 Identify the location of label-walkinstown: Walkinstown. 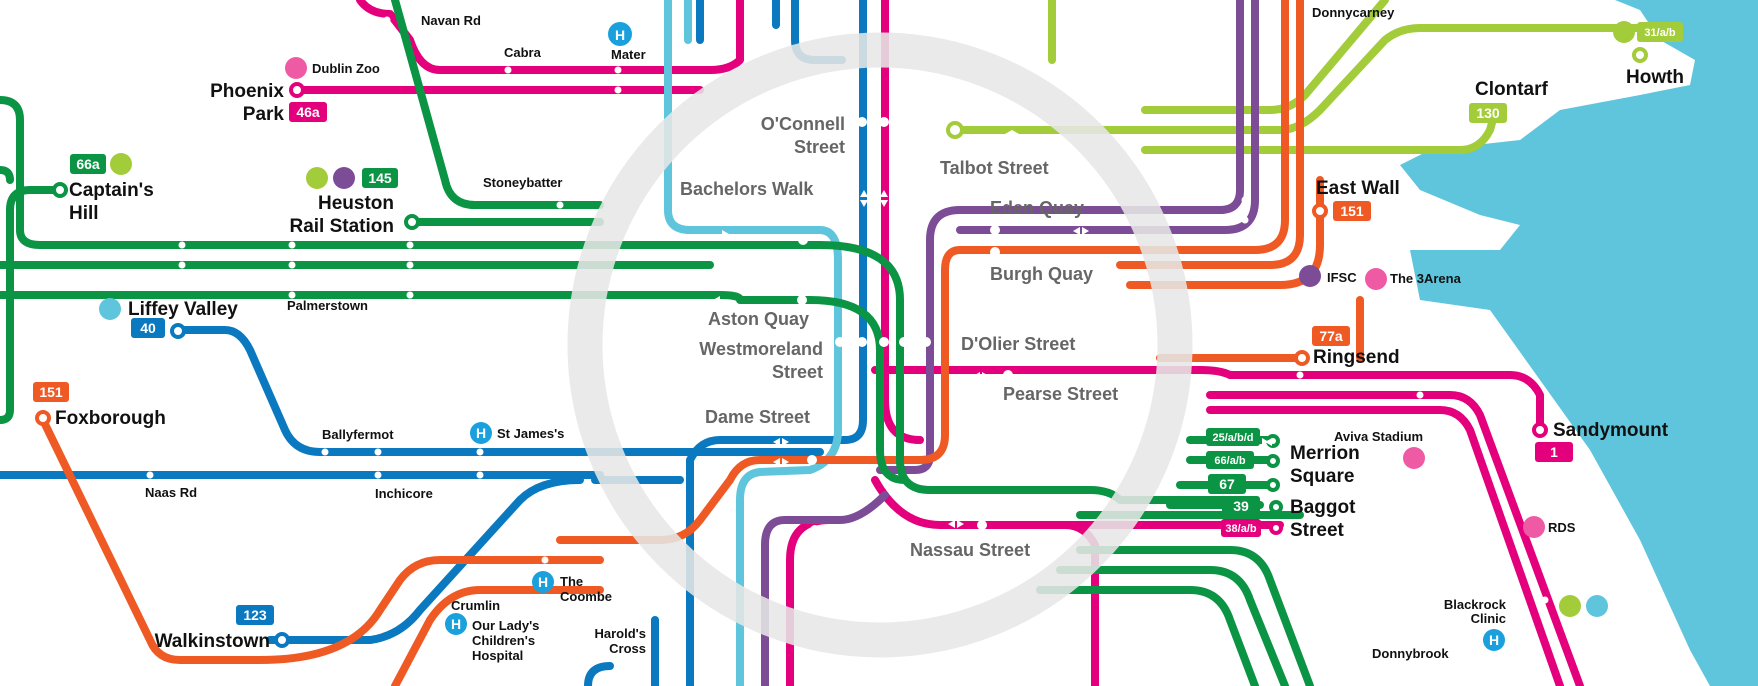
(212, 641).